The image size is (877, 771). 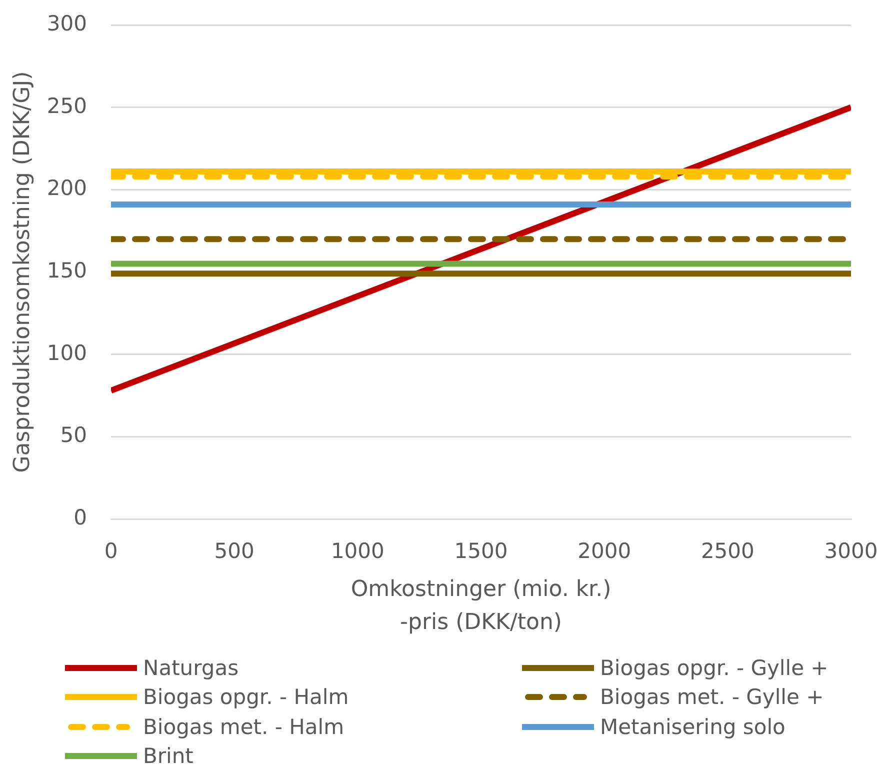 I want to click on legend-label: Biogas met. - Halm, so click(x=243, y=726).